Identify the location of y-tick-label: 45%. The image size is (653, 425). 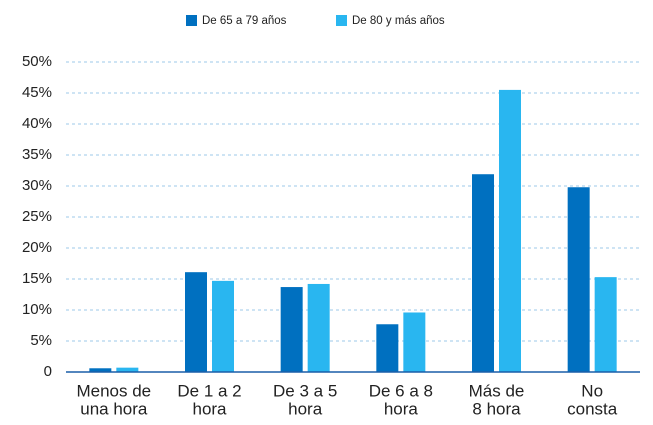
(37, 92).